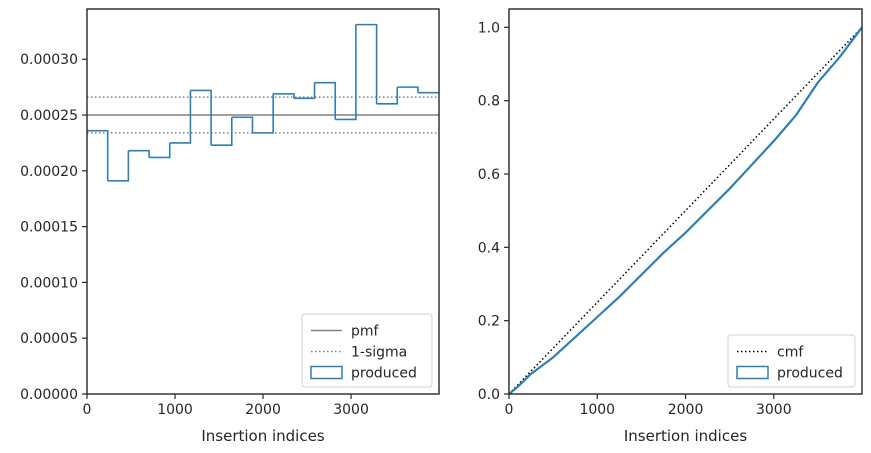 The image size is (871, 453). Describe the element at coordinates (489, 28) in the screenshot. I see `y-tick-label: 1.0` at that location.